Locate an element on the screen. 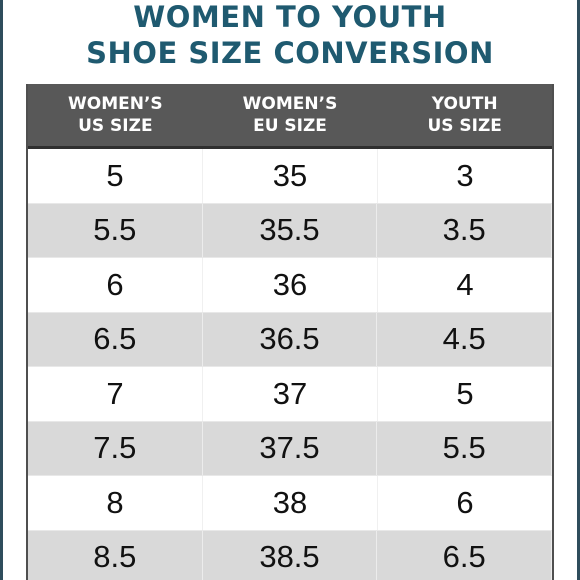  womens-eu-size-cell: 37 is located at coordinates (290, 394).